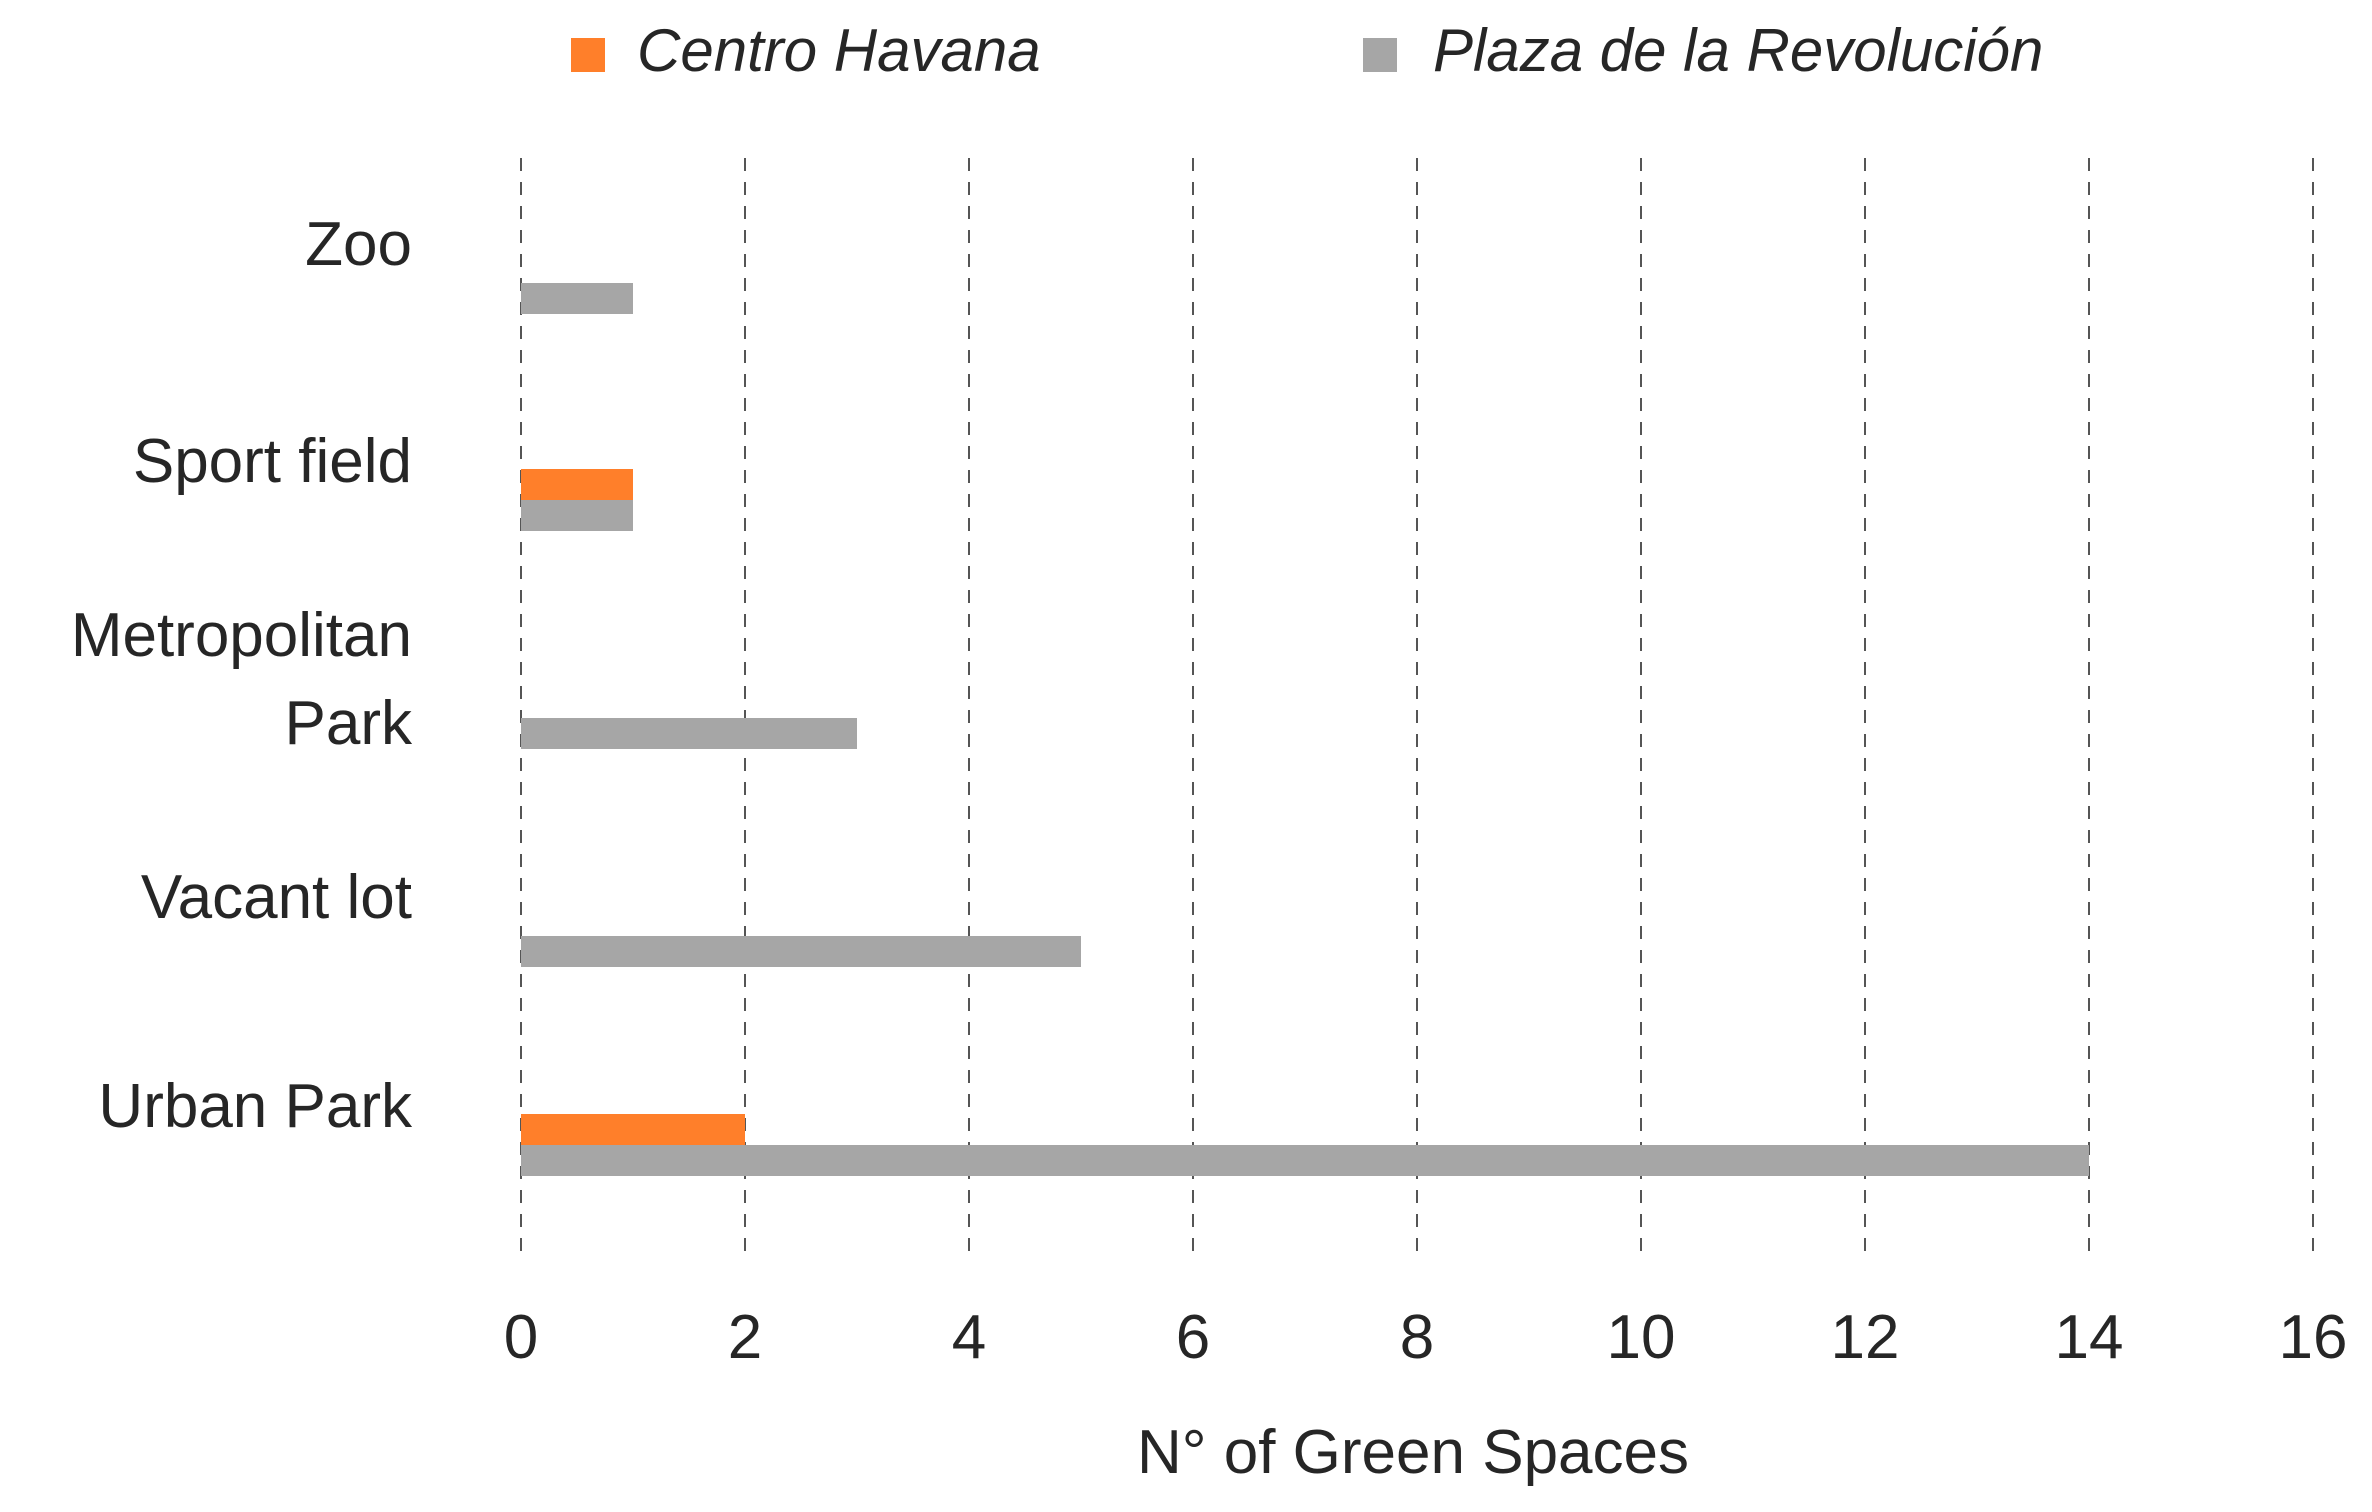  I want to click on x-tick-label-0: 0, so click(521, 1337).